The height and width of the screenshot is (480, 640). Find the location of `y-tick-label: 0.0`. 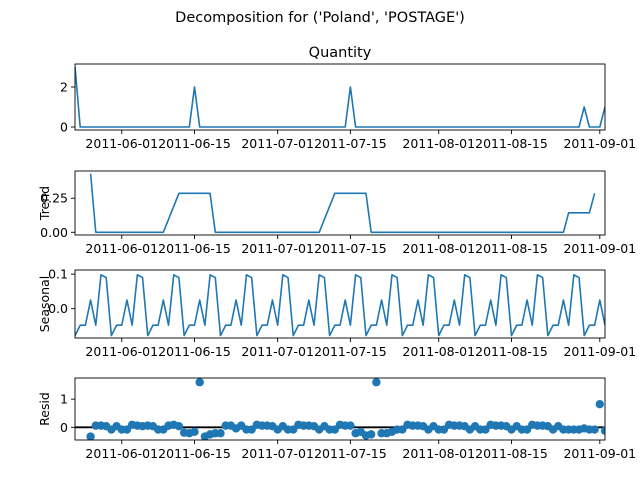

y-tick-label: 0.0 is located at coordinates (58, 308).